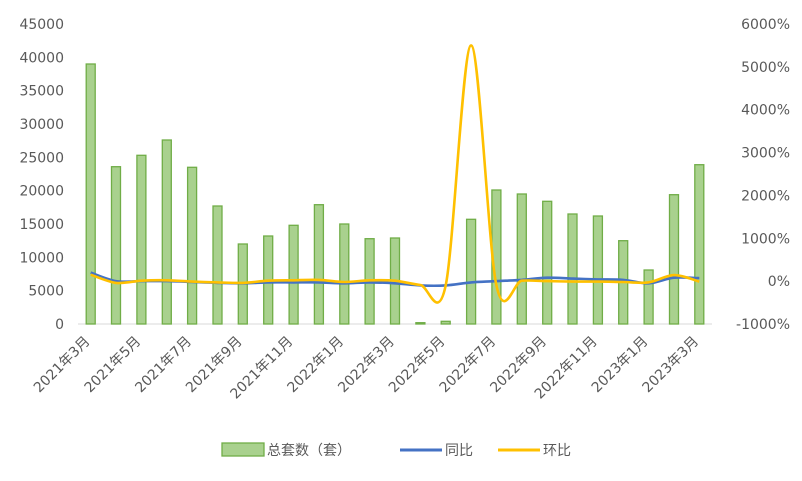 The height and width of the screenshot is (481, 802). What do you see at coordinates (534, 451) in the screenshot?
I see `legend-item: 环比` at bounding box center [534, 451].